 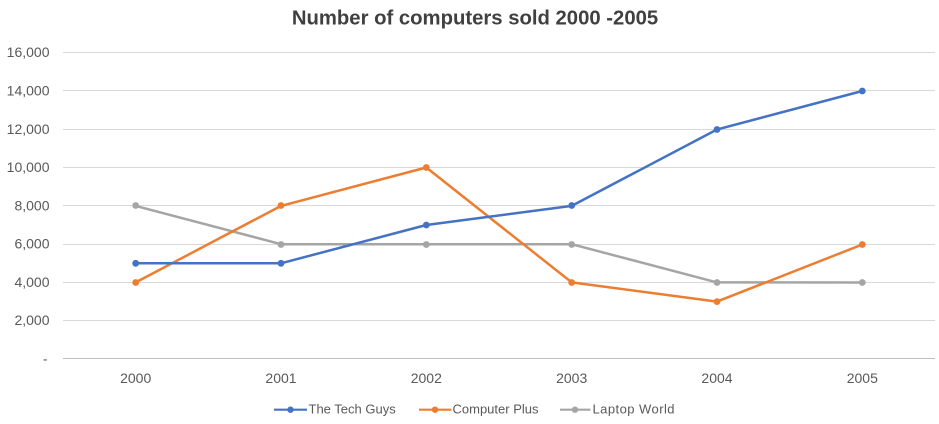 I want to click on svg-text: 16,000, so click(x=28, y=52).